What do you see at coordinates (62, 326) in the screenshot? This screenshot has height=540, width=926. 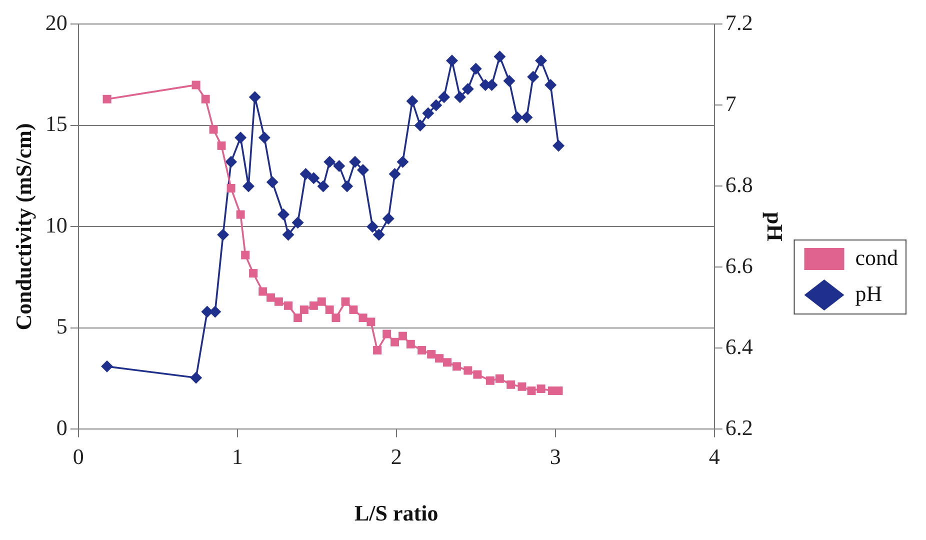 I see `y-tick-label: 5` at bounding box center [62, 326].